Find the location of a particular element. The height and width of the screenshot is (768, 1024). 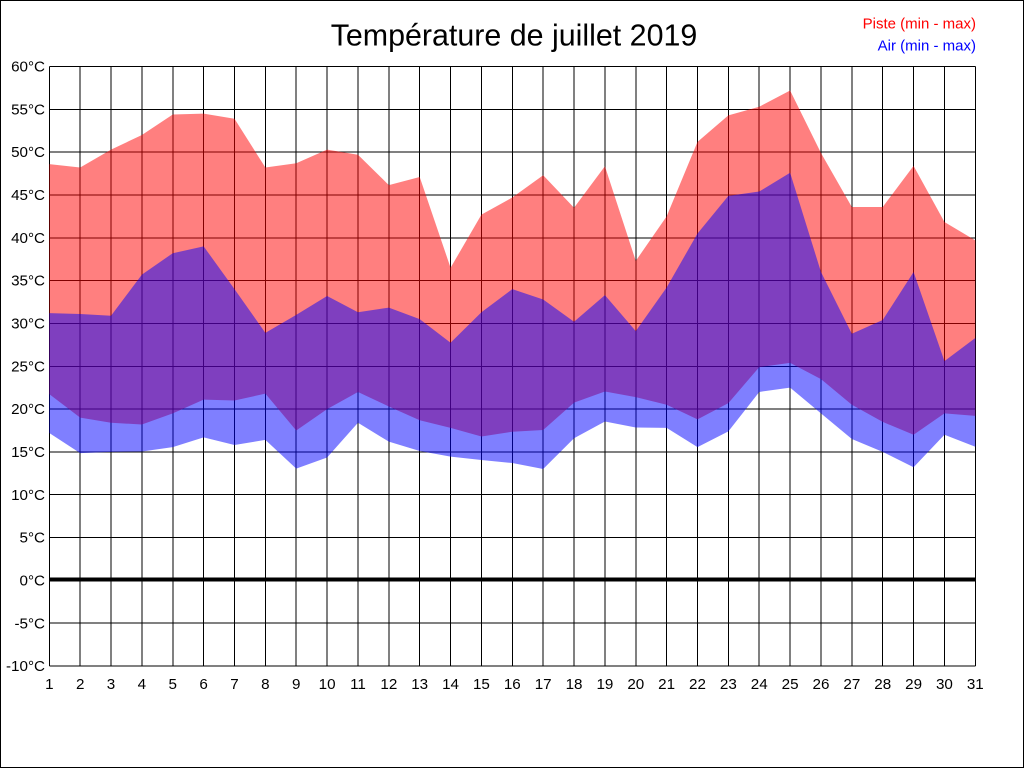

svg-text: 23 is located at coordinates (728, 684).